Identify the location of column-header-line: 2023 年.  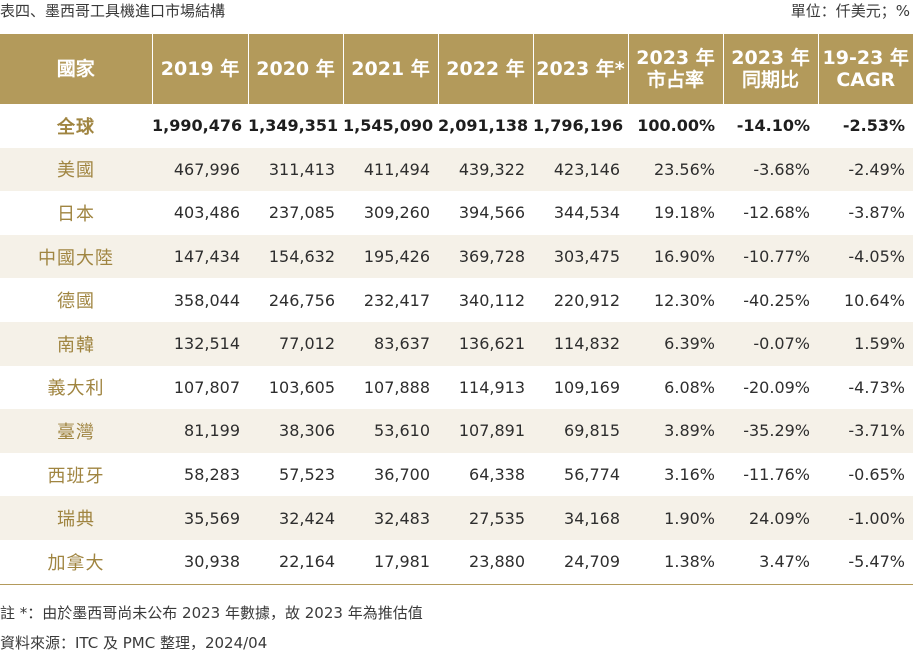
(676, 58).